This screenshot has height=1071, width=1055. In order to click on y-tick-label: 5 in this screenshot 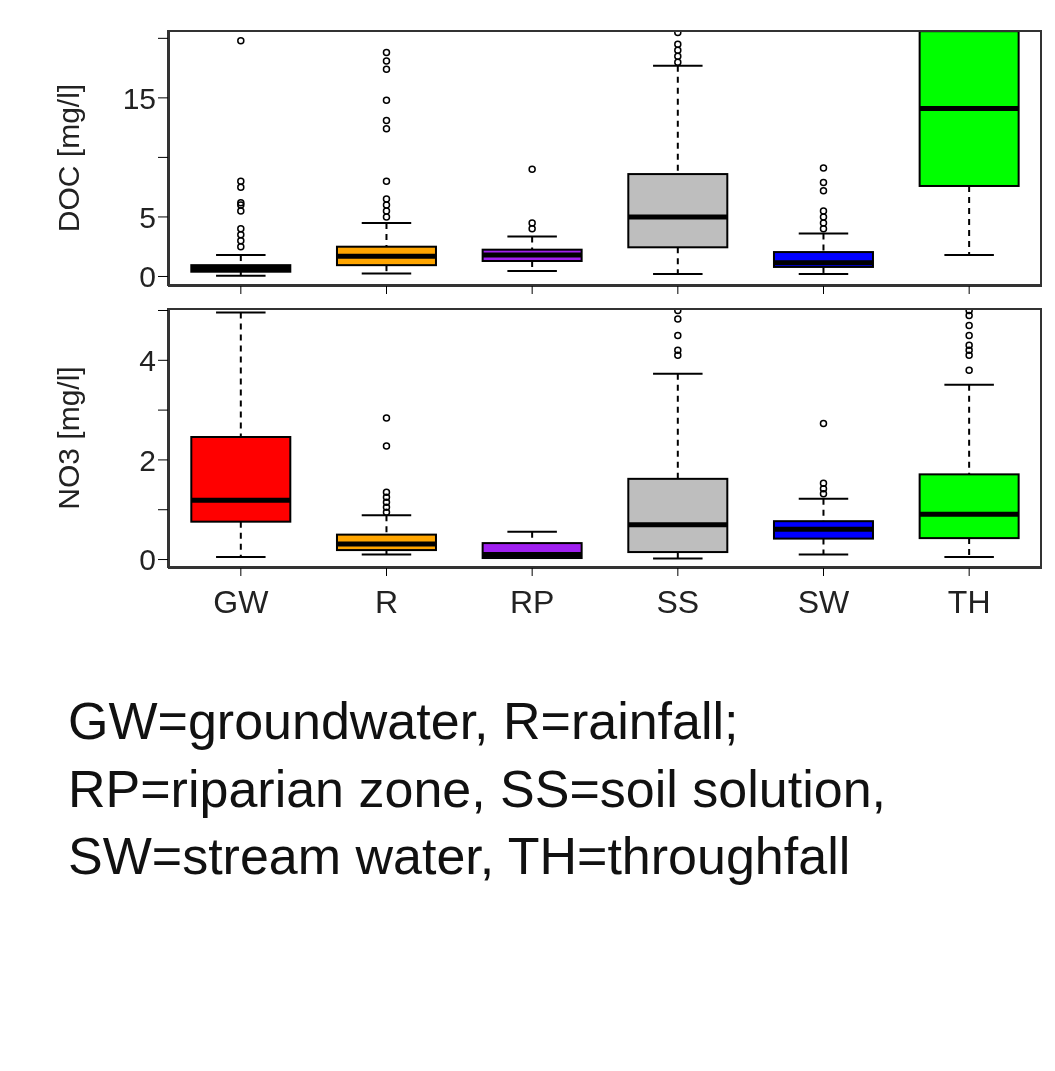, I will do `click(147, 217)`.